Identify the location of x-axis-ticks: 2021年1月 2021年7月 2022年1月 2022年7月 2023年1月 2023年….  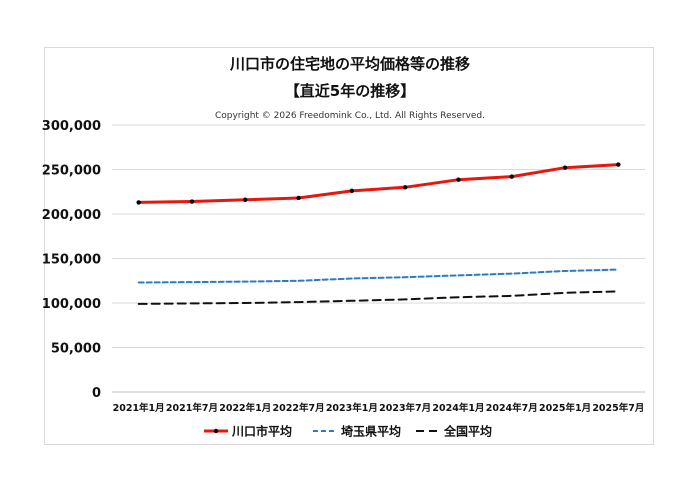
(379, 408).